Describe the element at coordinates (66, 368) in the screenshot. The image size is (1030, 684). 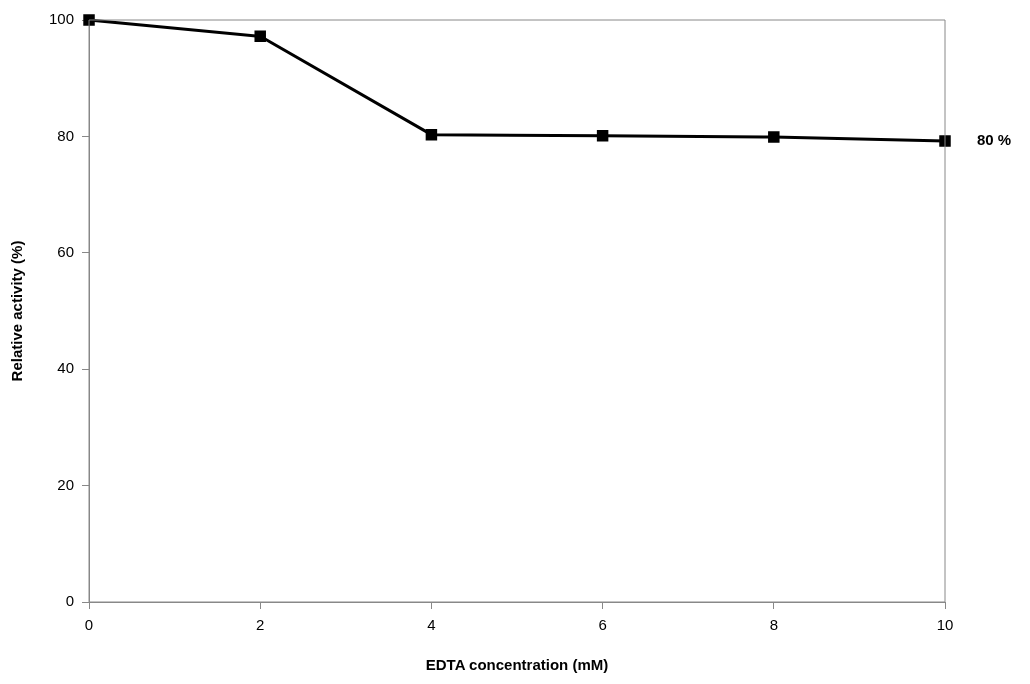
I see `y-tick-label: 40` at that location.